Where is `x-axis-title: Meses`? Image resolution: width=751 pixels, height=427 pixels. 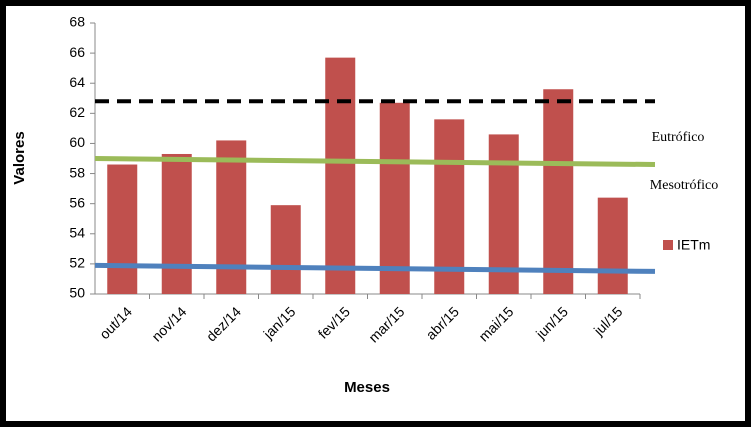 x-axis-title: Meses is located at coordinates (367, 387).